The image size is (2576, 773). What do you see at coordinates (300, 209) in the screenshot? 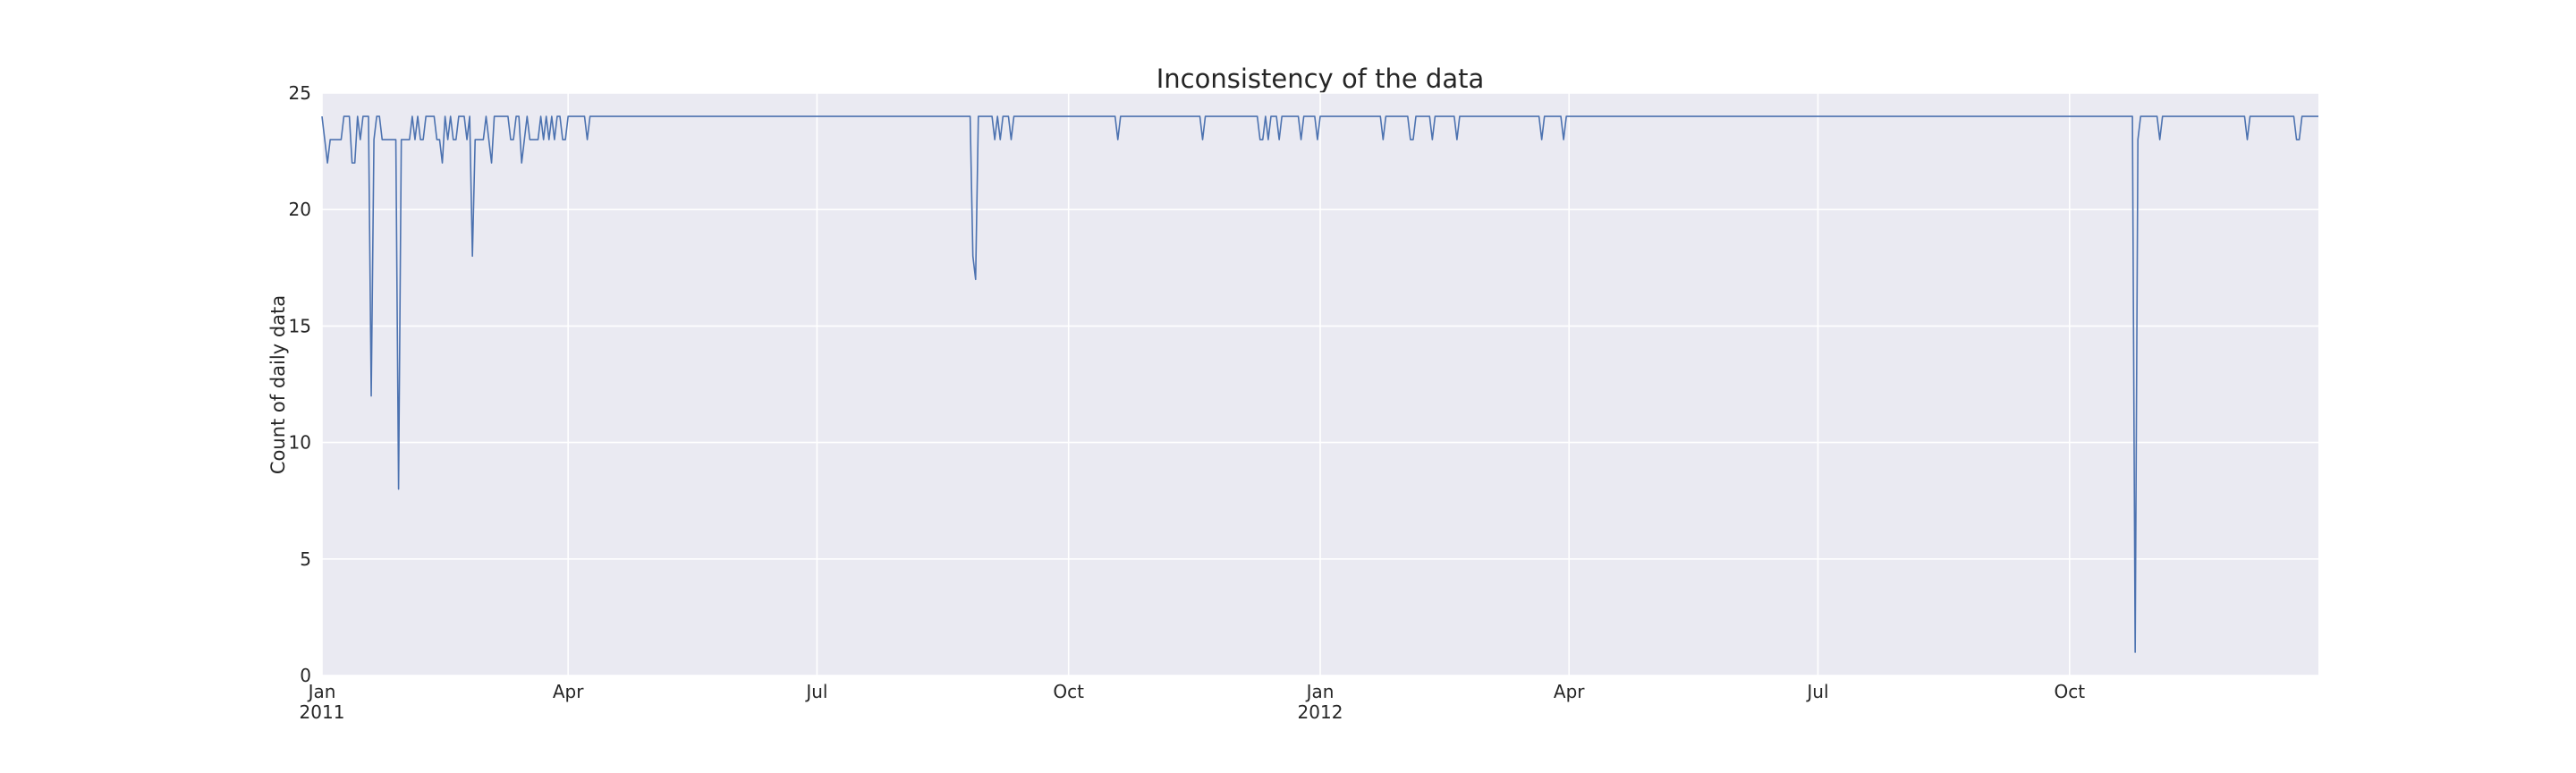
I see `y-tick-label: 20` at bounding box center [300, 209].